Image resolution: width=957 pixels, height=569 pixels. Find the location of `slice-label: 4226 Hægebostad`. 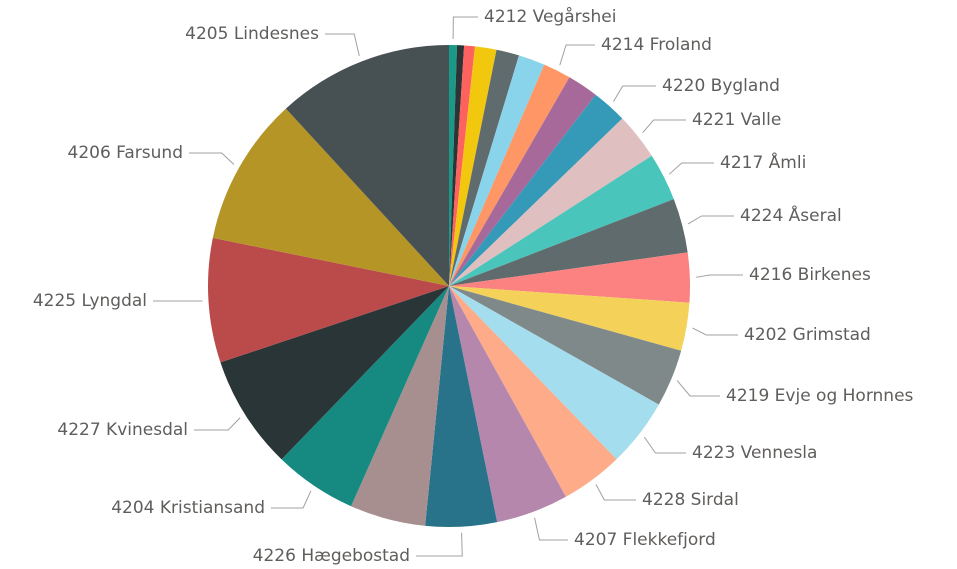

slice-label: 4226 Hægebostad is located at coordinates (331, 556).